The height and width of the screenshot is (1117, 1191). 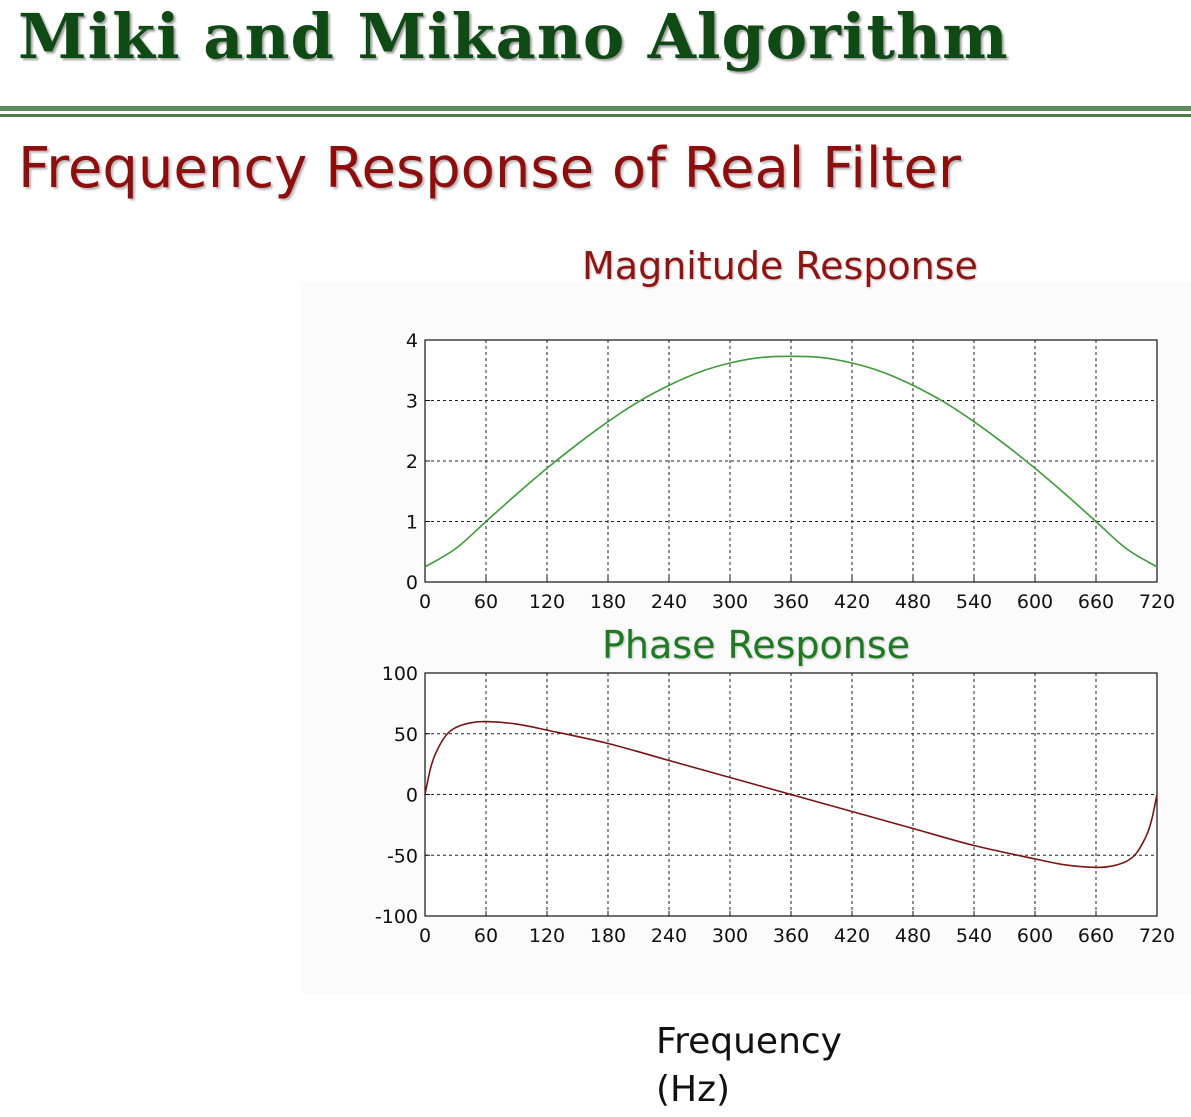 What do you see at coordinates (791, 794) in the screenshot?
I see `phase-series-line` at bounding box center [791, 794].